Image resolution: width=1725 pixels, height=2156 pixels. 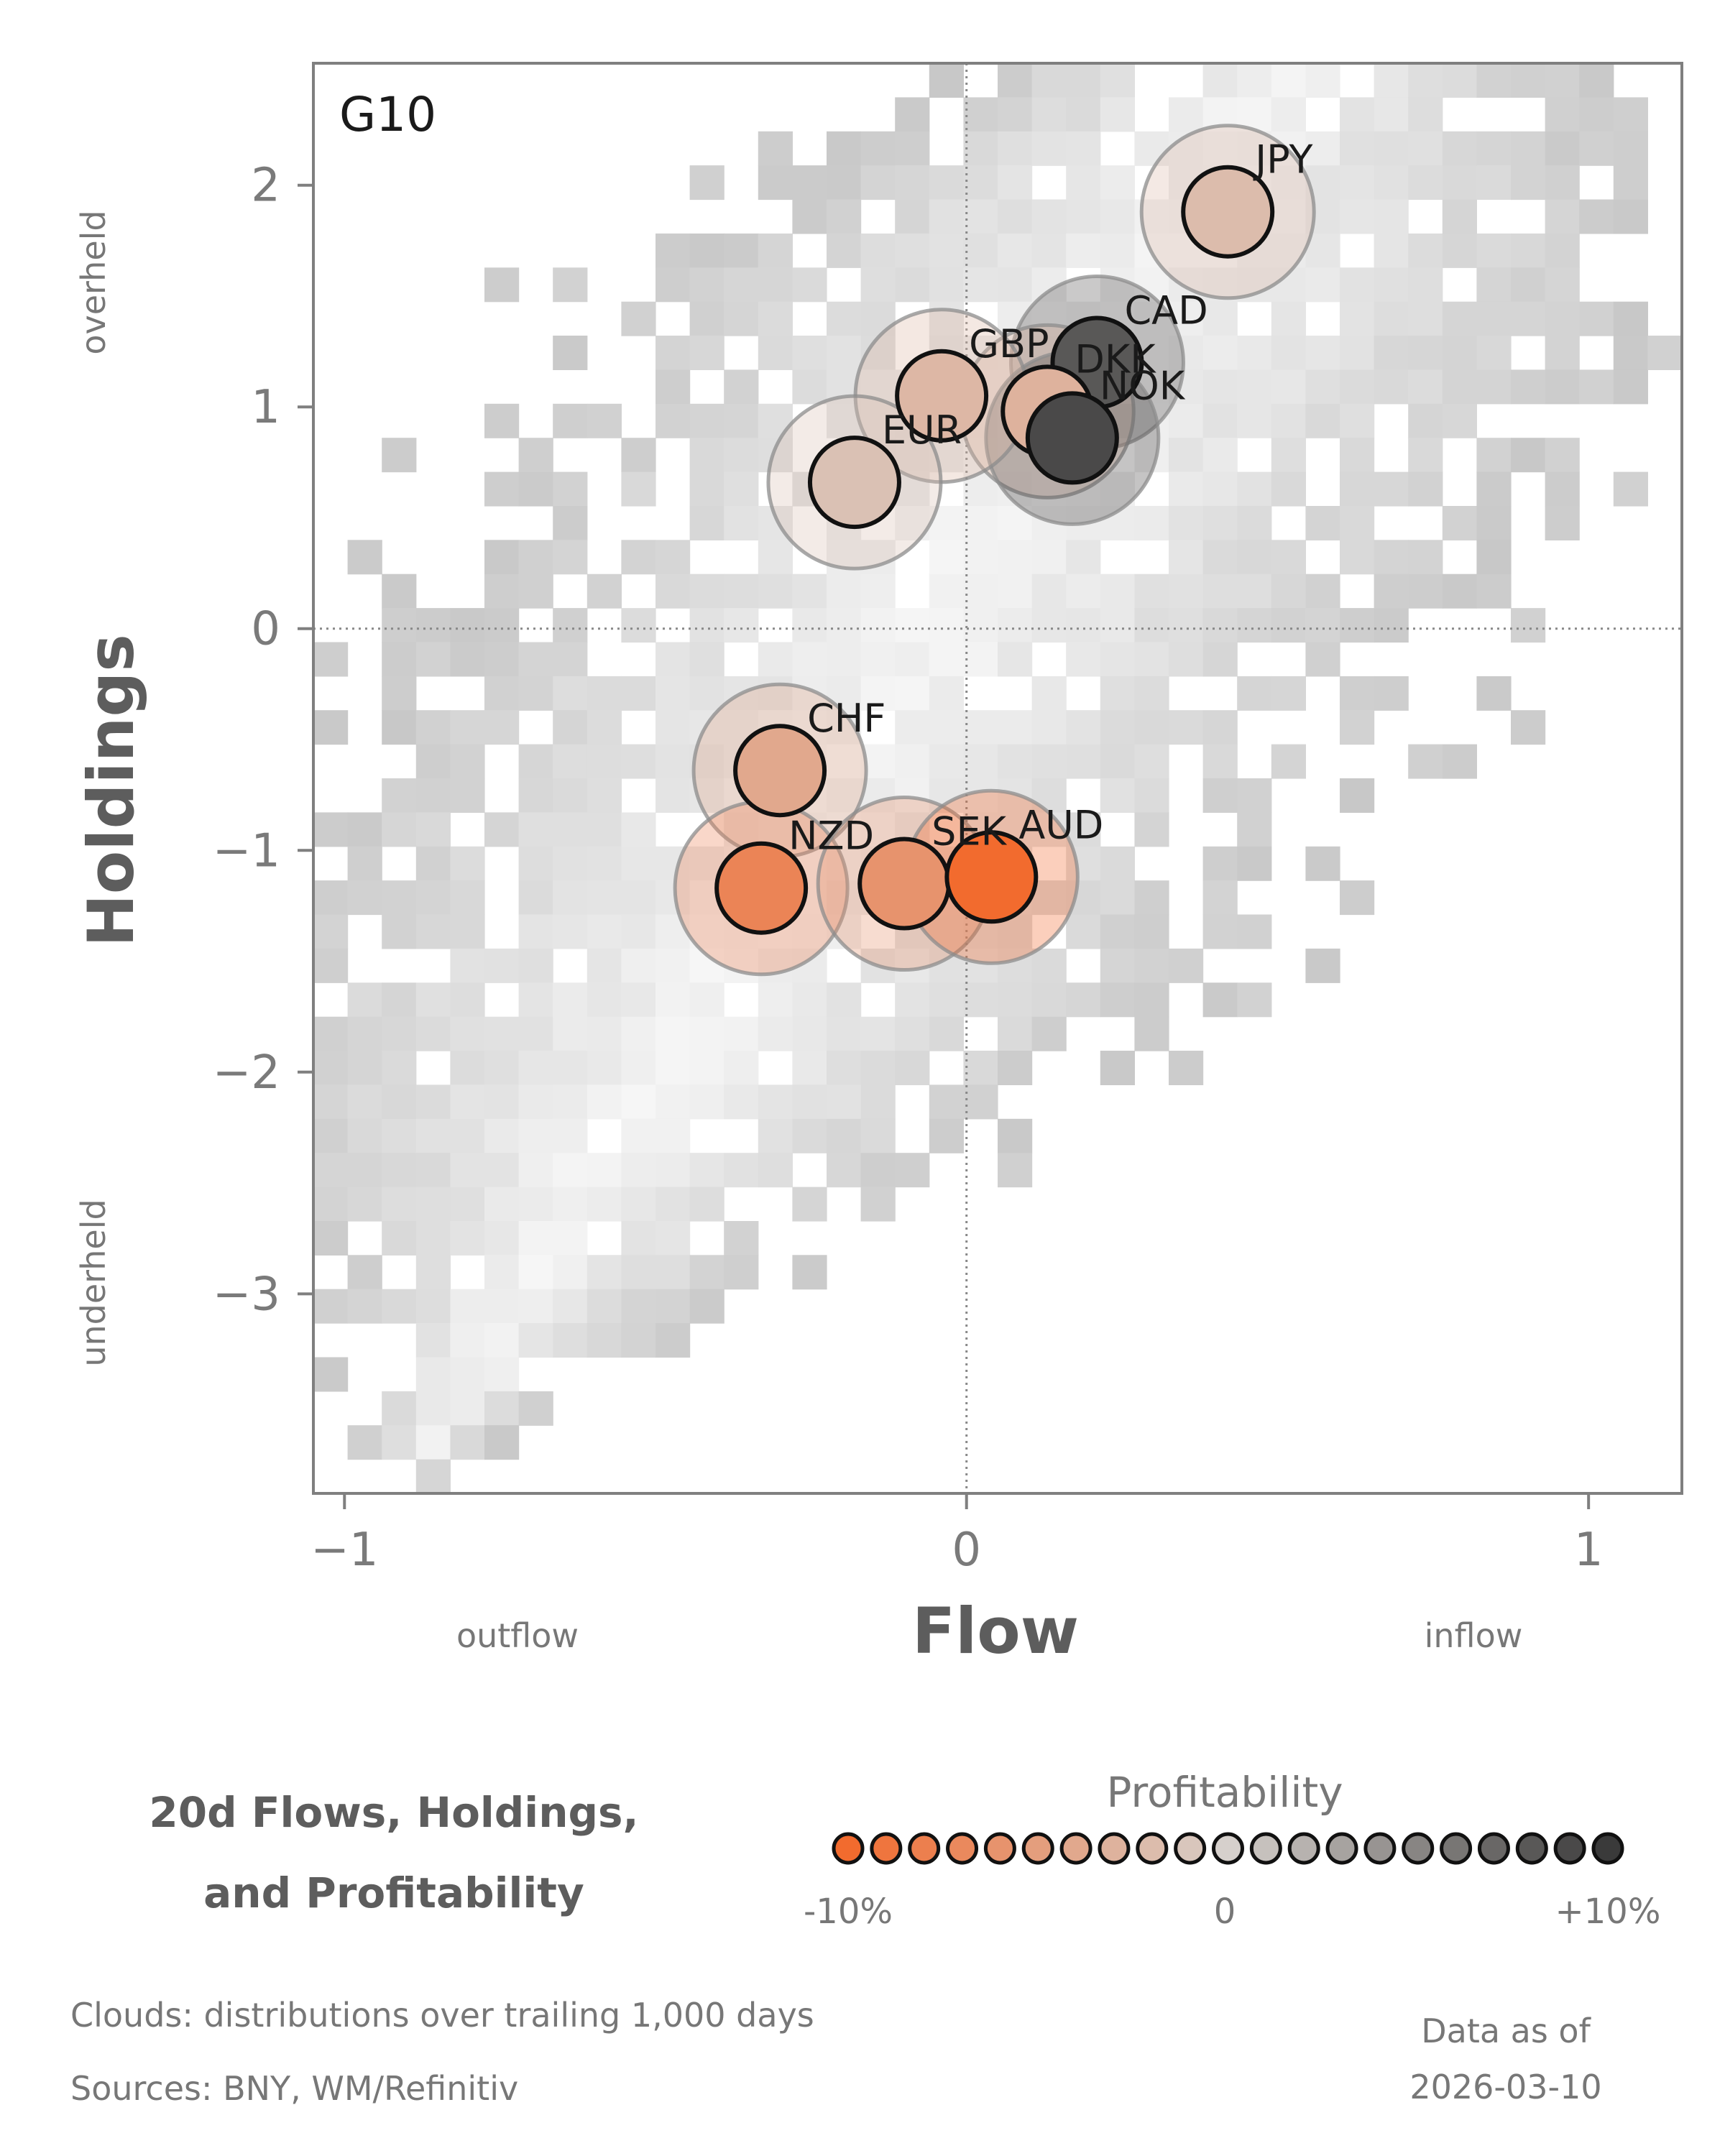 I want to click on point-label-aud: AUD, so click(x=1060, y=824).